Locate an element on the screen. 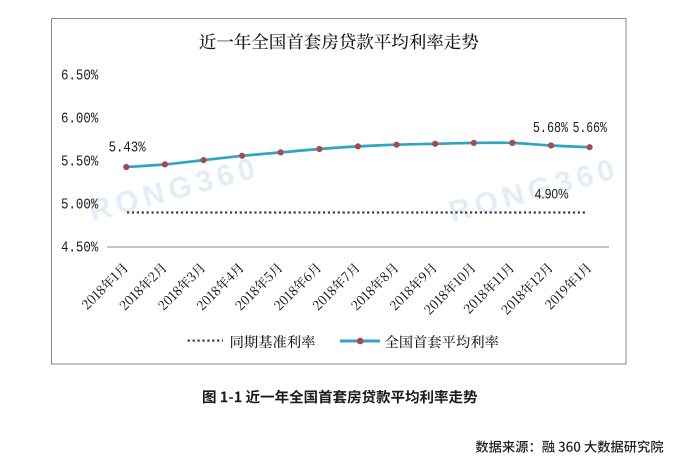 The width and height of the screenshot is (693, 473). svg-text: 5.43% is located at coordinates (127, 149).